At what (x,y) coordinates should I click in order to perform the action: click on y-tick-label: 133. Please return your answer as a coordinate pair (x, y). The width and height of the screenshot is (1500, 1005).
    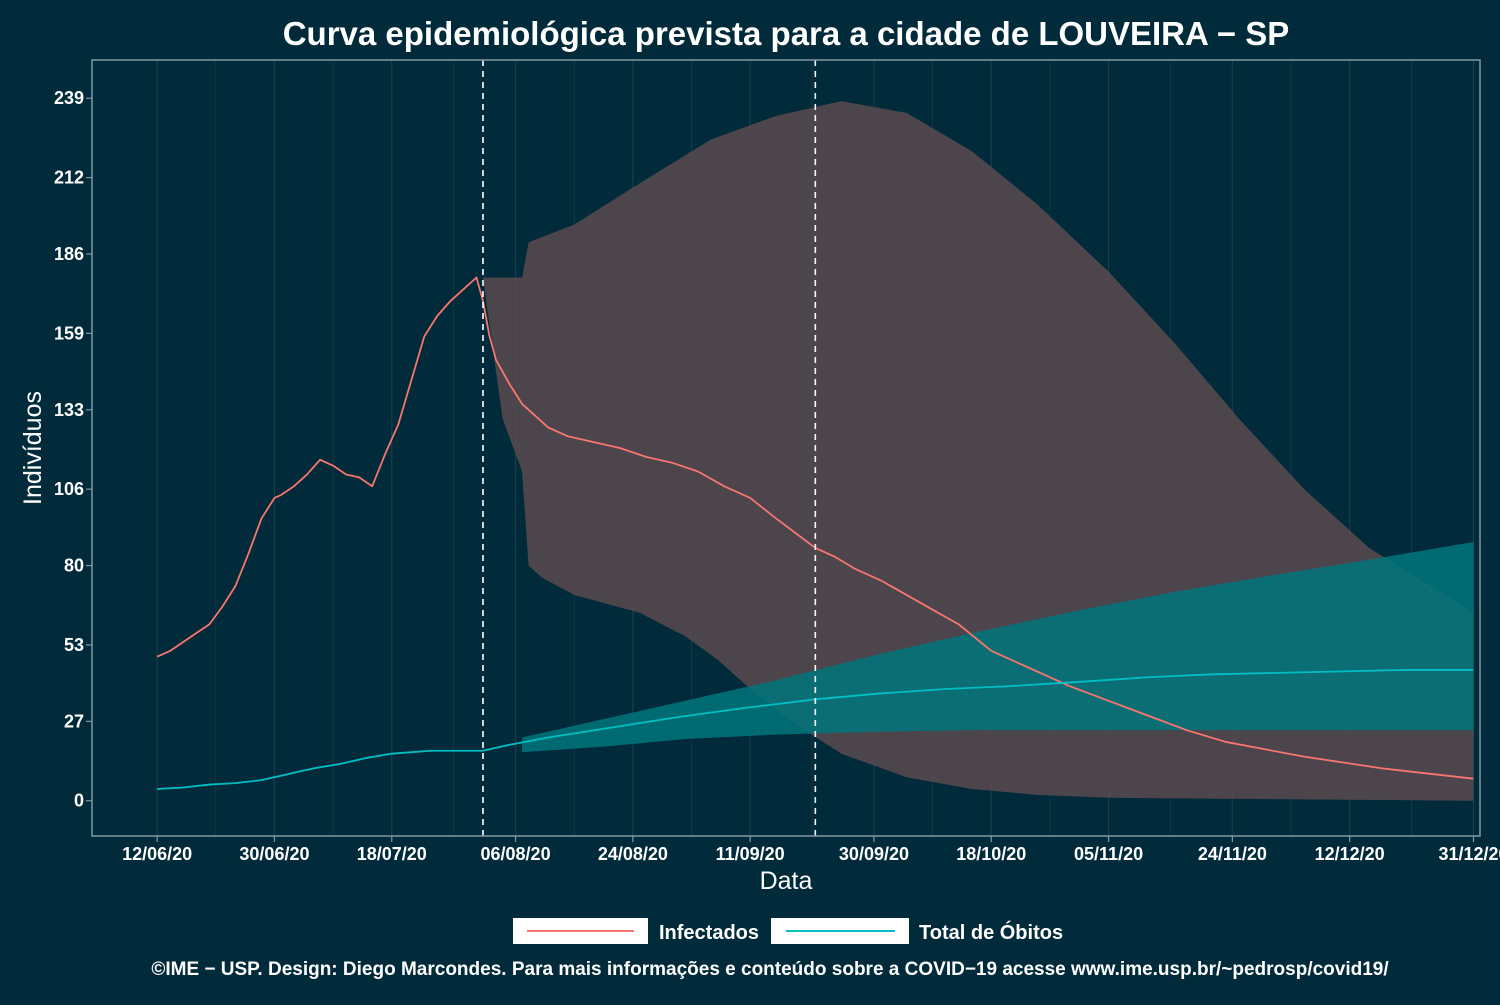
    Looking at the image, I should click on (69, 410).